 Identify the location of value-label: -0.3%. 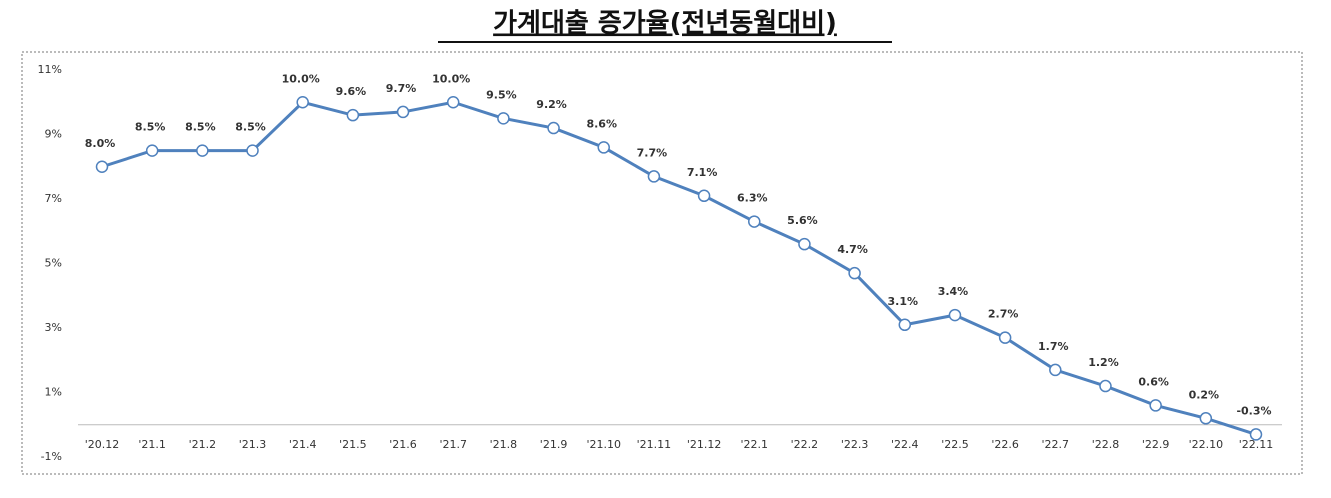
(1253, 410).